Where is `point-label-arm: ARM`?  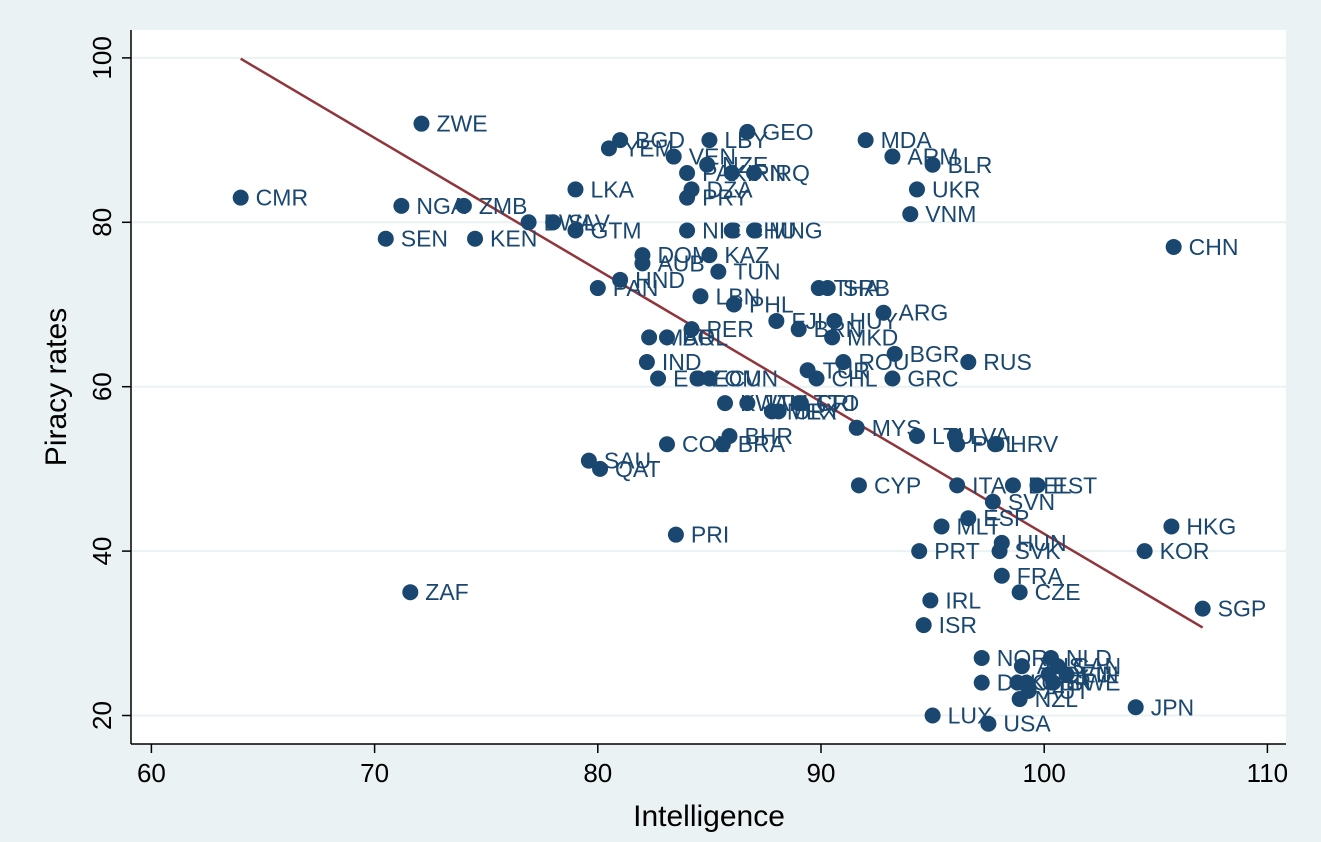
point-label-arm: ARM is located at coordinates (932, 157).